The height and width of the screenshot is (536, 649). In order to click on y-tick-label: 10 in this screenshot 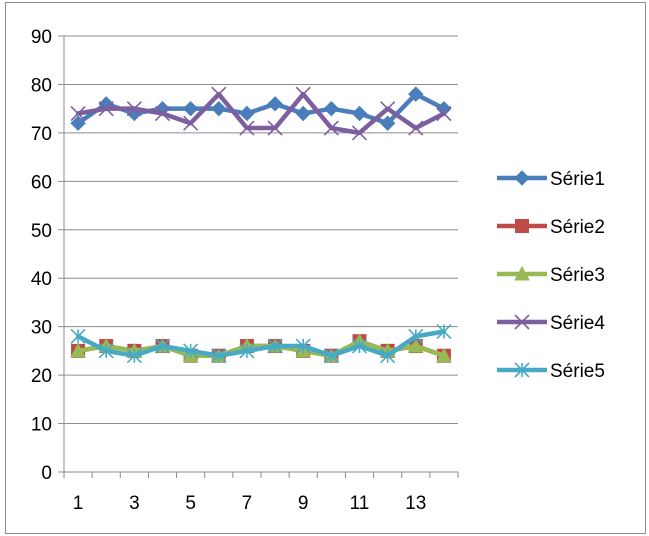, I will do `click(41, 425)`.